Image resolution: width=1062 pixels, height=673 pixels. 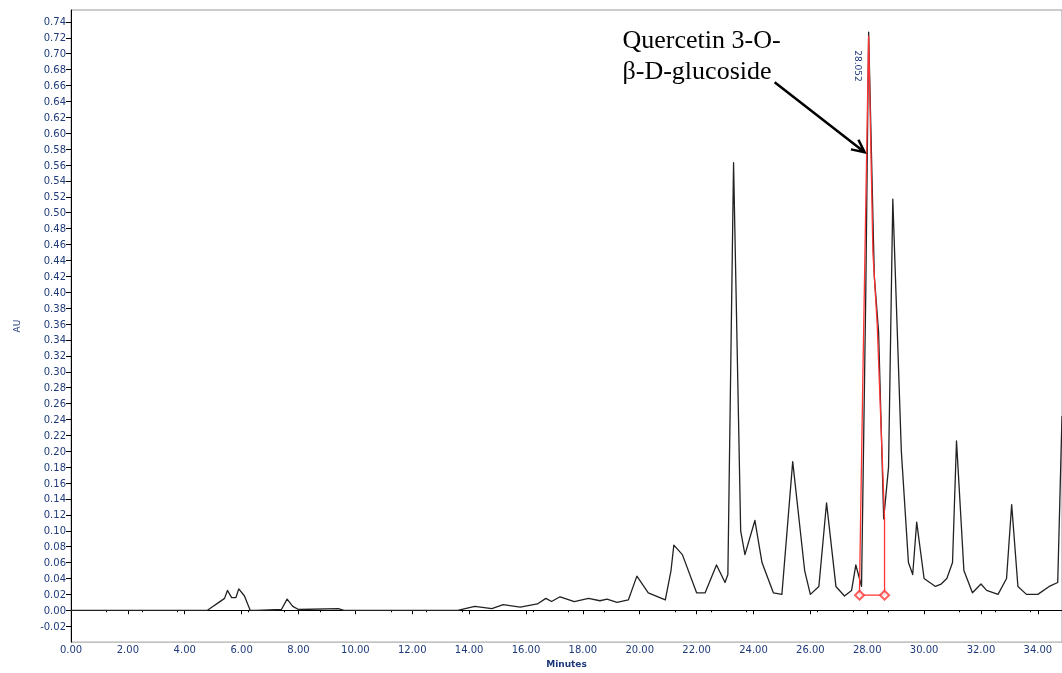 I want to click on x-tick-label: 10.00, so click(x=355, y=649).